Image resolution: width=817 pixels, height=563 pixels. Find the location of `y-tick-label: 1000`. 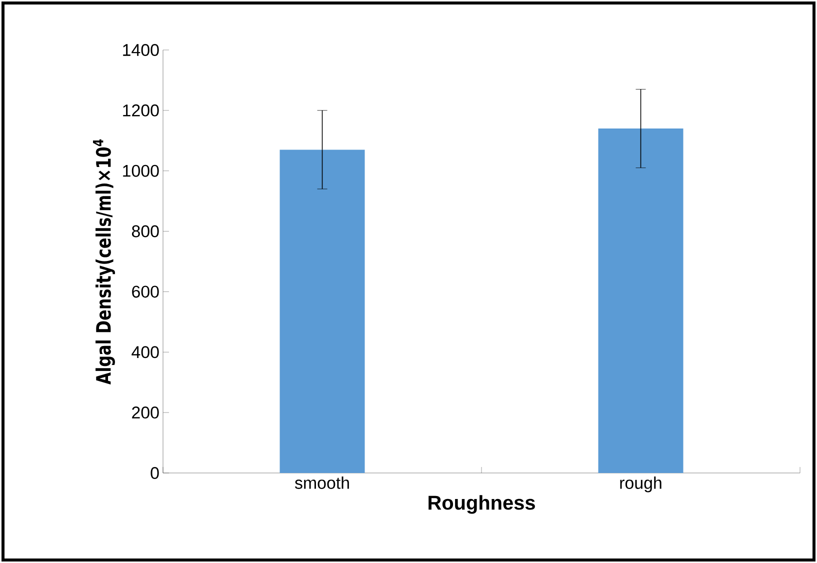

y-tick-label: 1000 is located at coordinates (141, 170).